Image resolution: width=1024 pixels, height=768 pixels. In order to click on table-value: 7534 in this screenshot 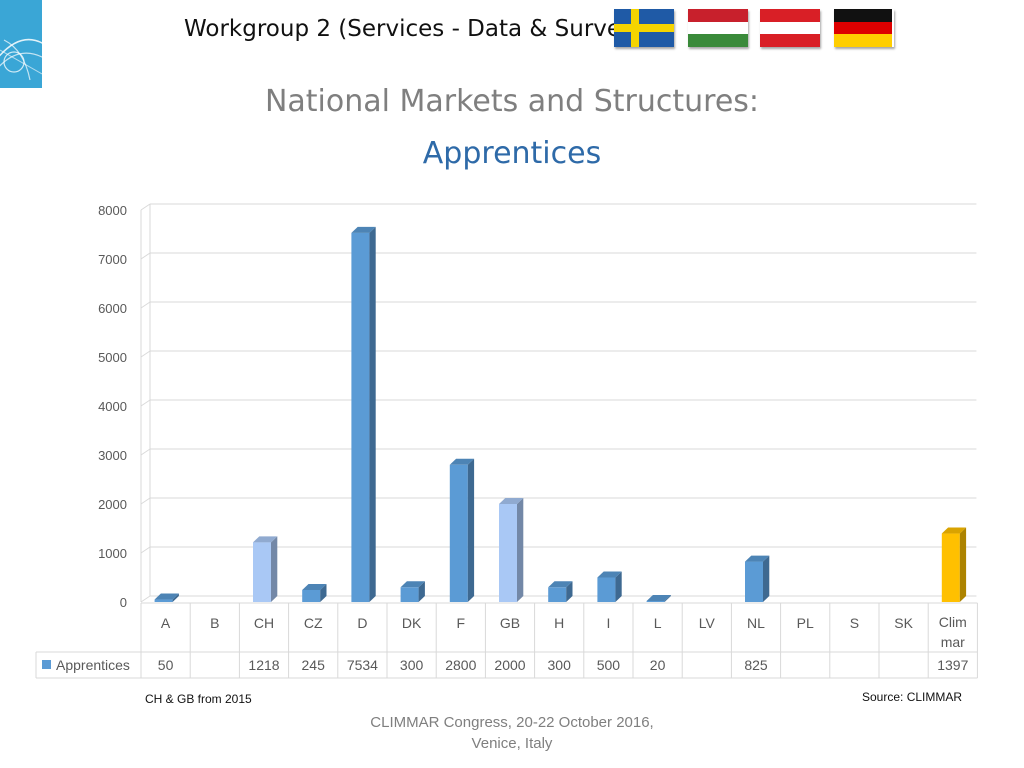, I will do `click(362, 665)`.